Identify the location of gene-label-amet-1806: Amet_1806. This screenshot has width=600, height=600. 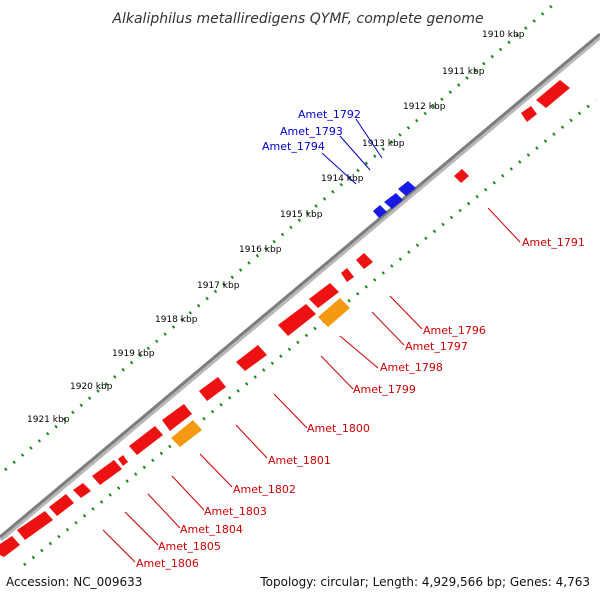
(167, 563).